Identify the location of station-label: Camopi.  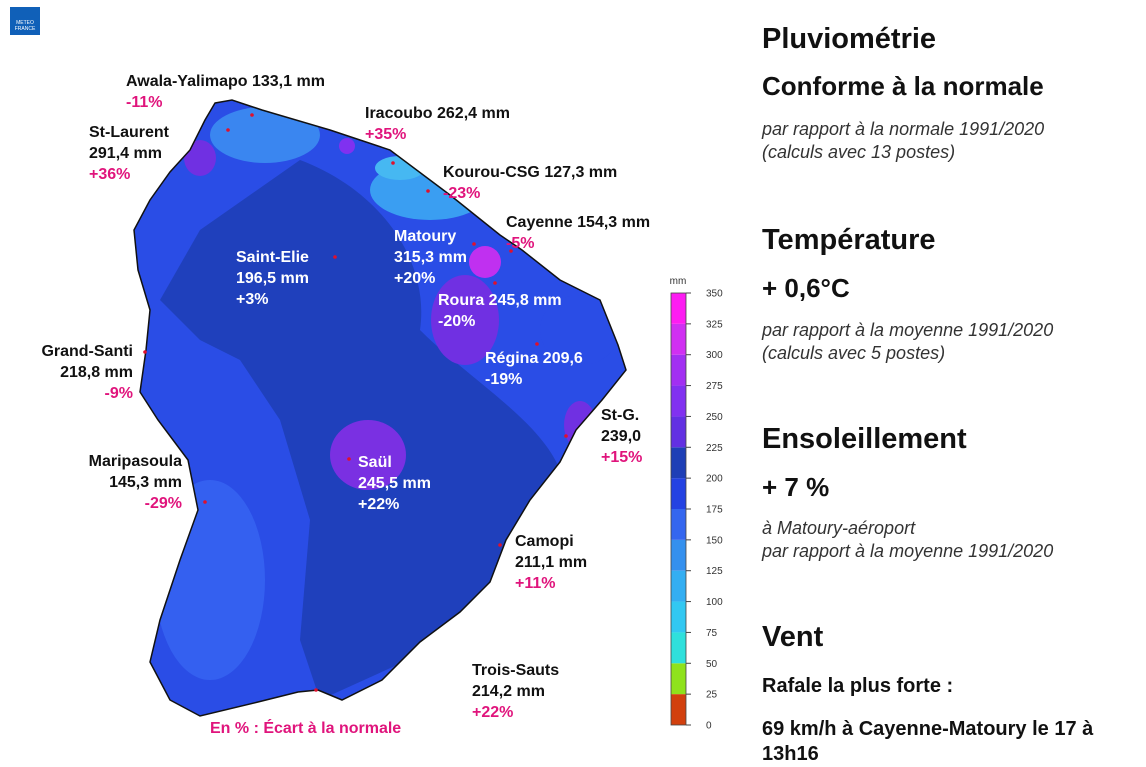
(544, 541).